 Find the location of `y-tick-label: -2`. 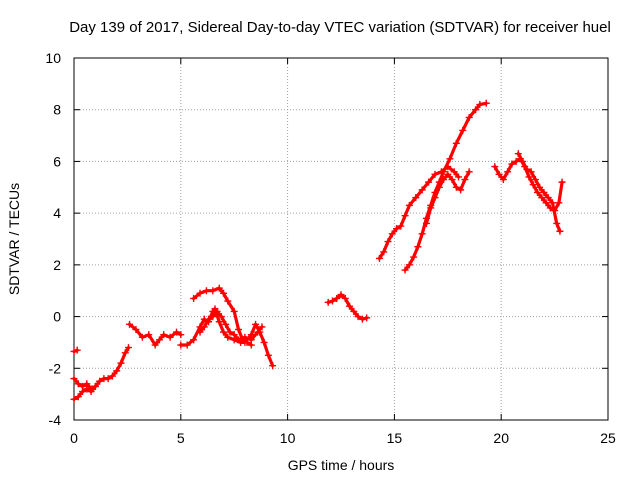

y-tick-label: -2 is located at coordinates (55, 368).